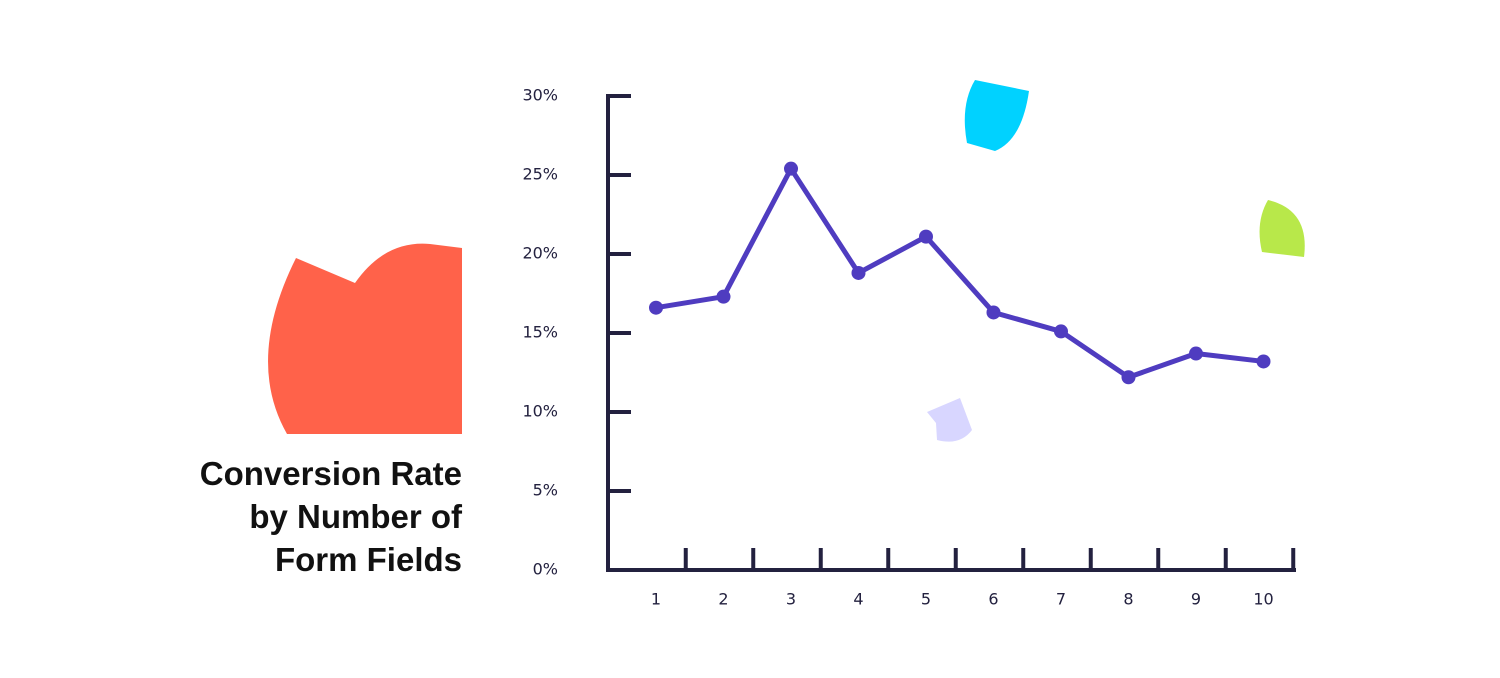 The height and width of the screenshot is (678, 1500). I want to click on x-tick-label: 7, so click(1061, 599).